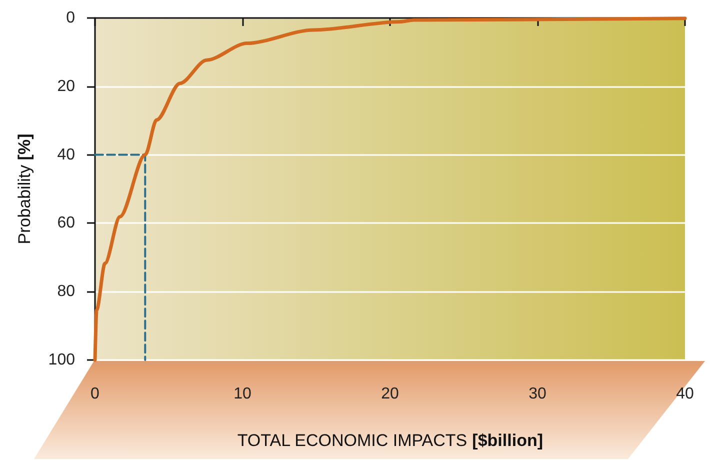  Describe the element at coordinates (71, 18) in the screenshot. I see `y-tick-label: 0` at that location.